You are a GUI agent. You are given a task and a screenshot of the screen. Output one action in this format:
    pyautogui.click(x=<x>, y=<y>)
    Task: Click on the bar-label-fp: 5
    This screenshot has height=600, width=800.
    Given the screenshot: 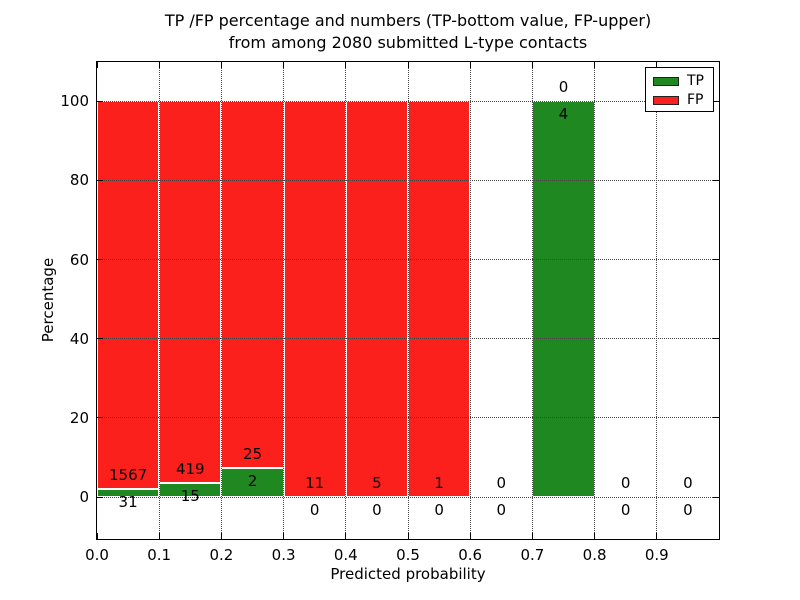 What is the action you would take?
    pyautogui.click(x=377, y=483)
    